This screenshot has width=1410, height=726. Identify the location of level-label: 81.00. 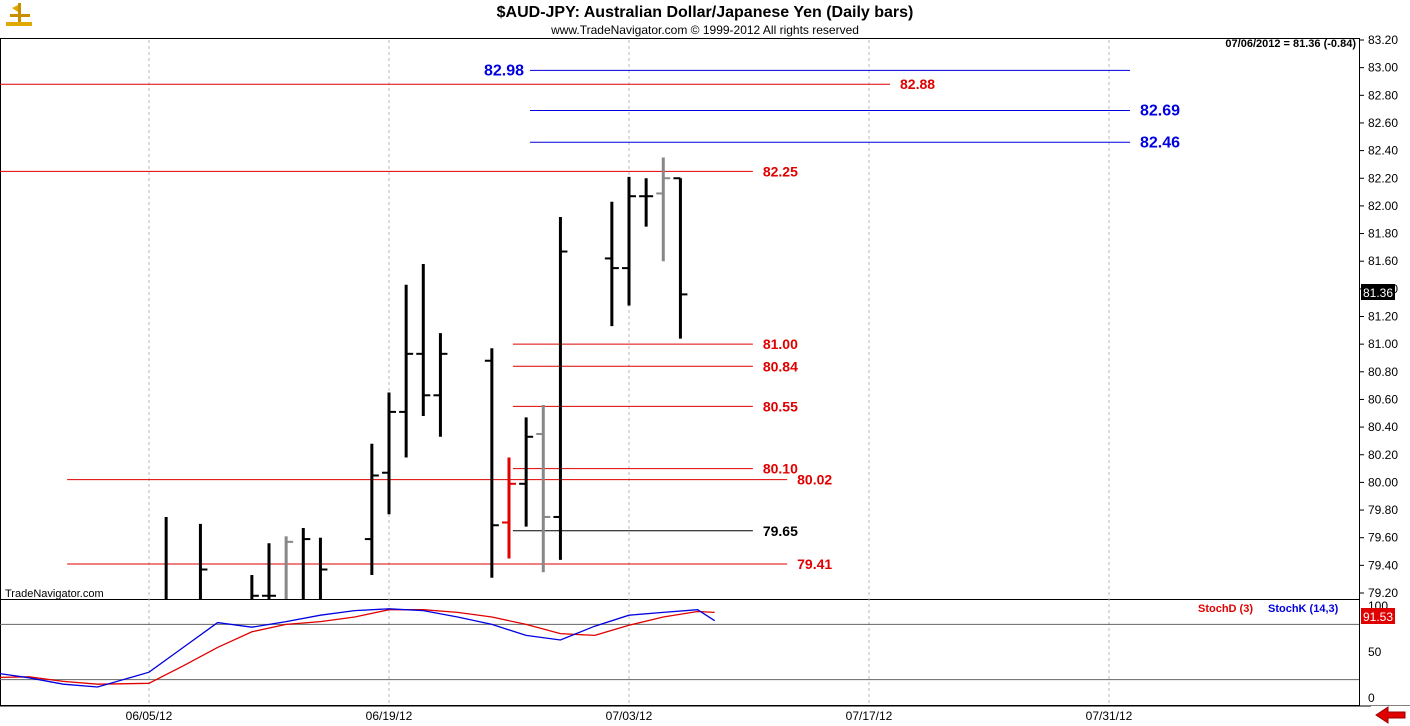
(780, 344).